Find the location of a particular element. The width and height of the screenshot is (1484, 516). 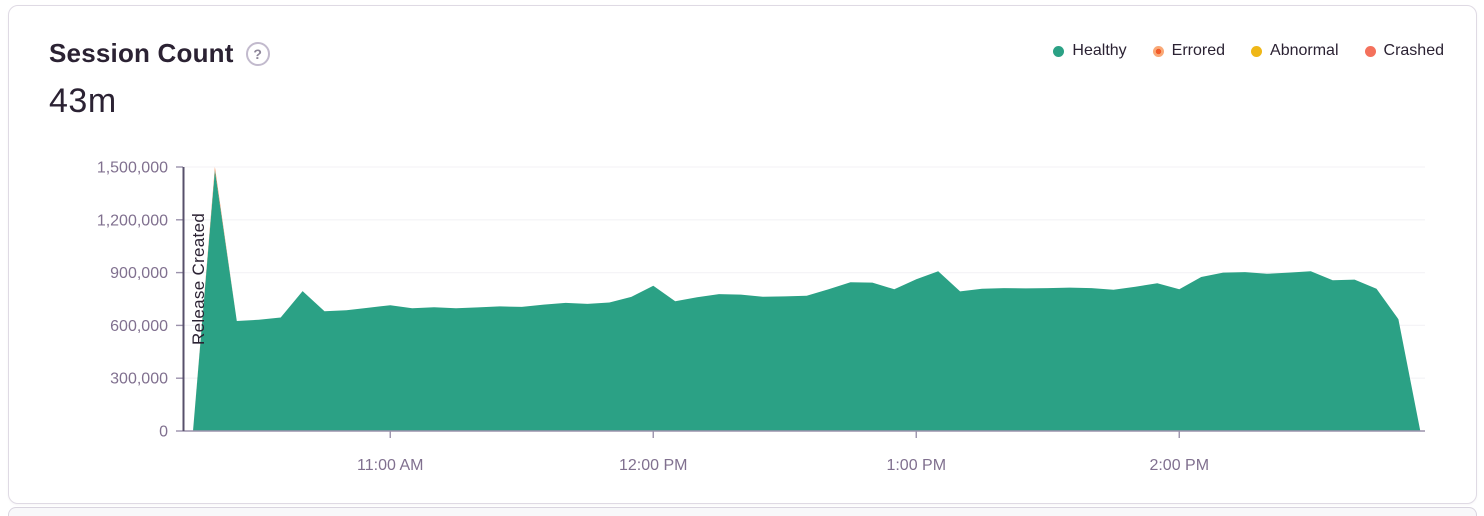

crashed-dot-icon is located at coordinates (1370, 51).